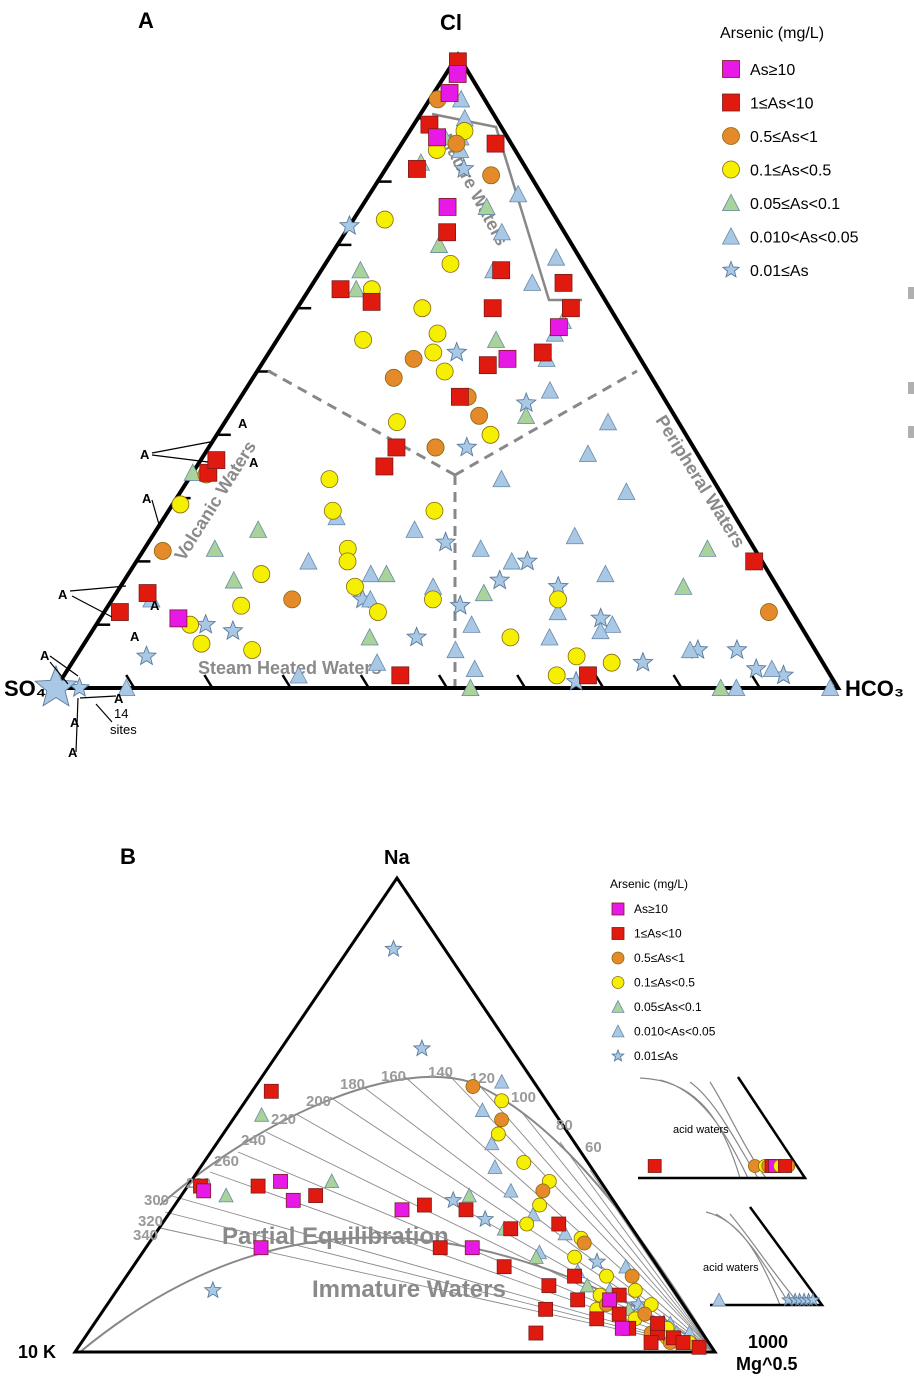  What do you see at coordinates (318, 1101) in the screenshot?
I see `isotherm-label: 200` at bounding box center [318, 1101].